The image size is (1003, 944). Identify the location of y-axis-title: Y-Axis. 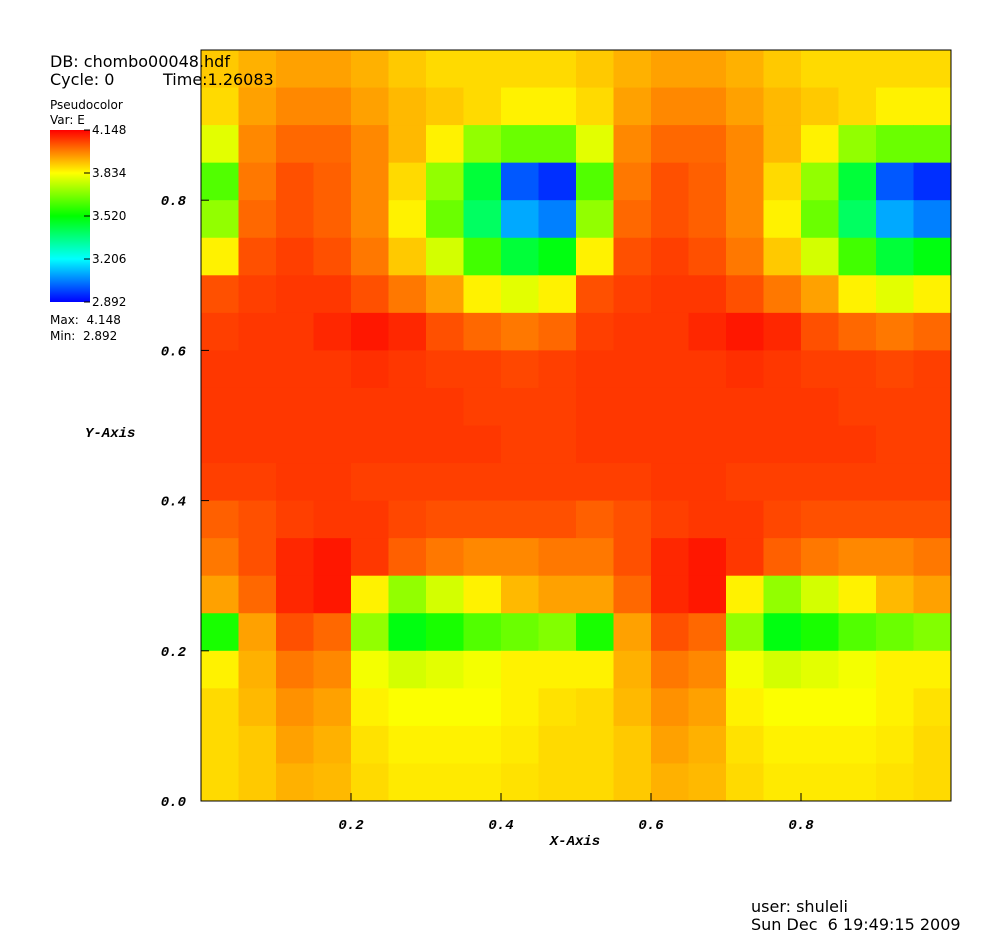
(110, 434).